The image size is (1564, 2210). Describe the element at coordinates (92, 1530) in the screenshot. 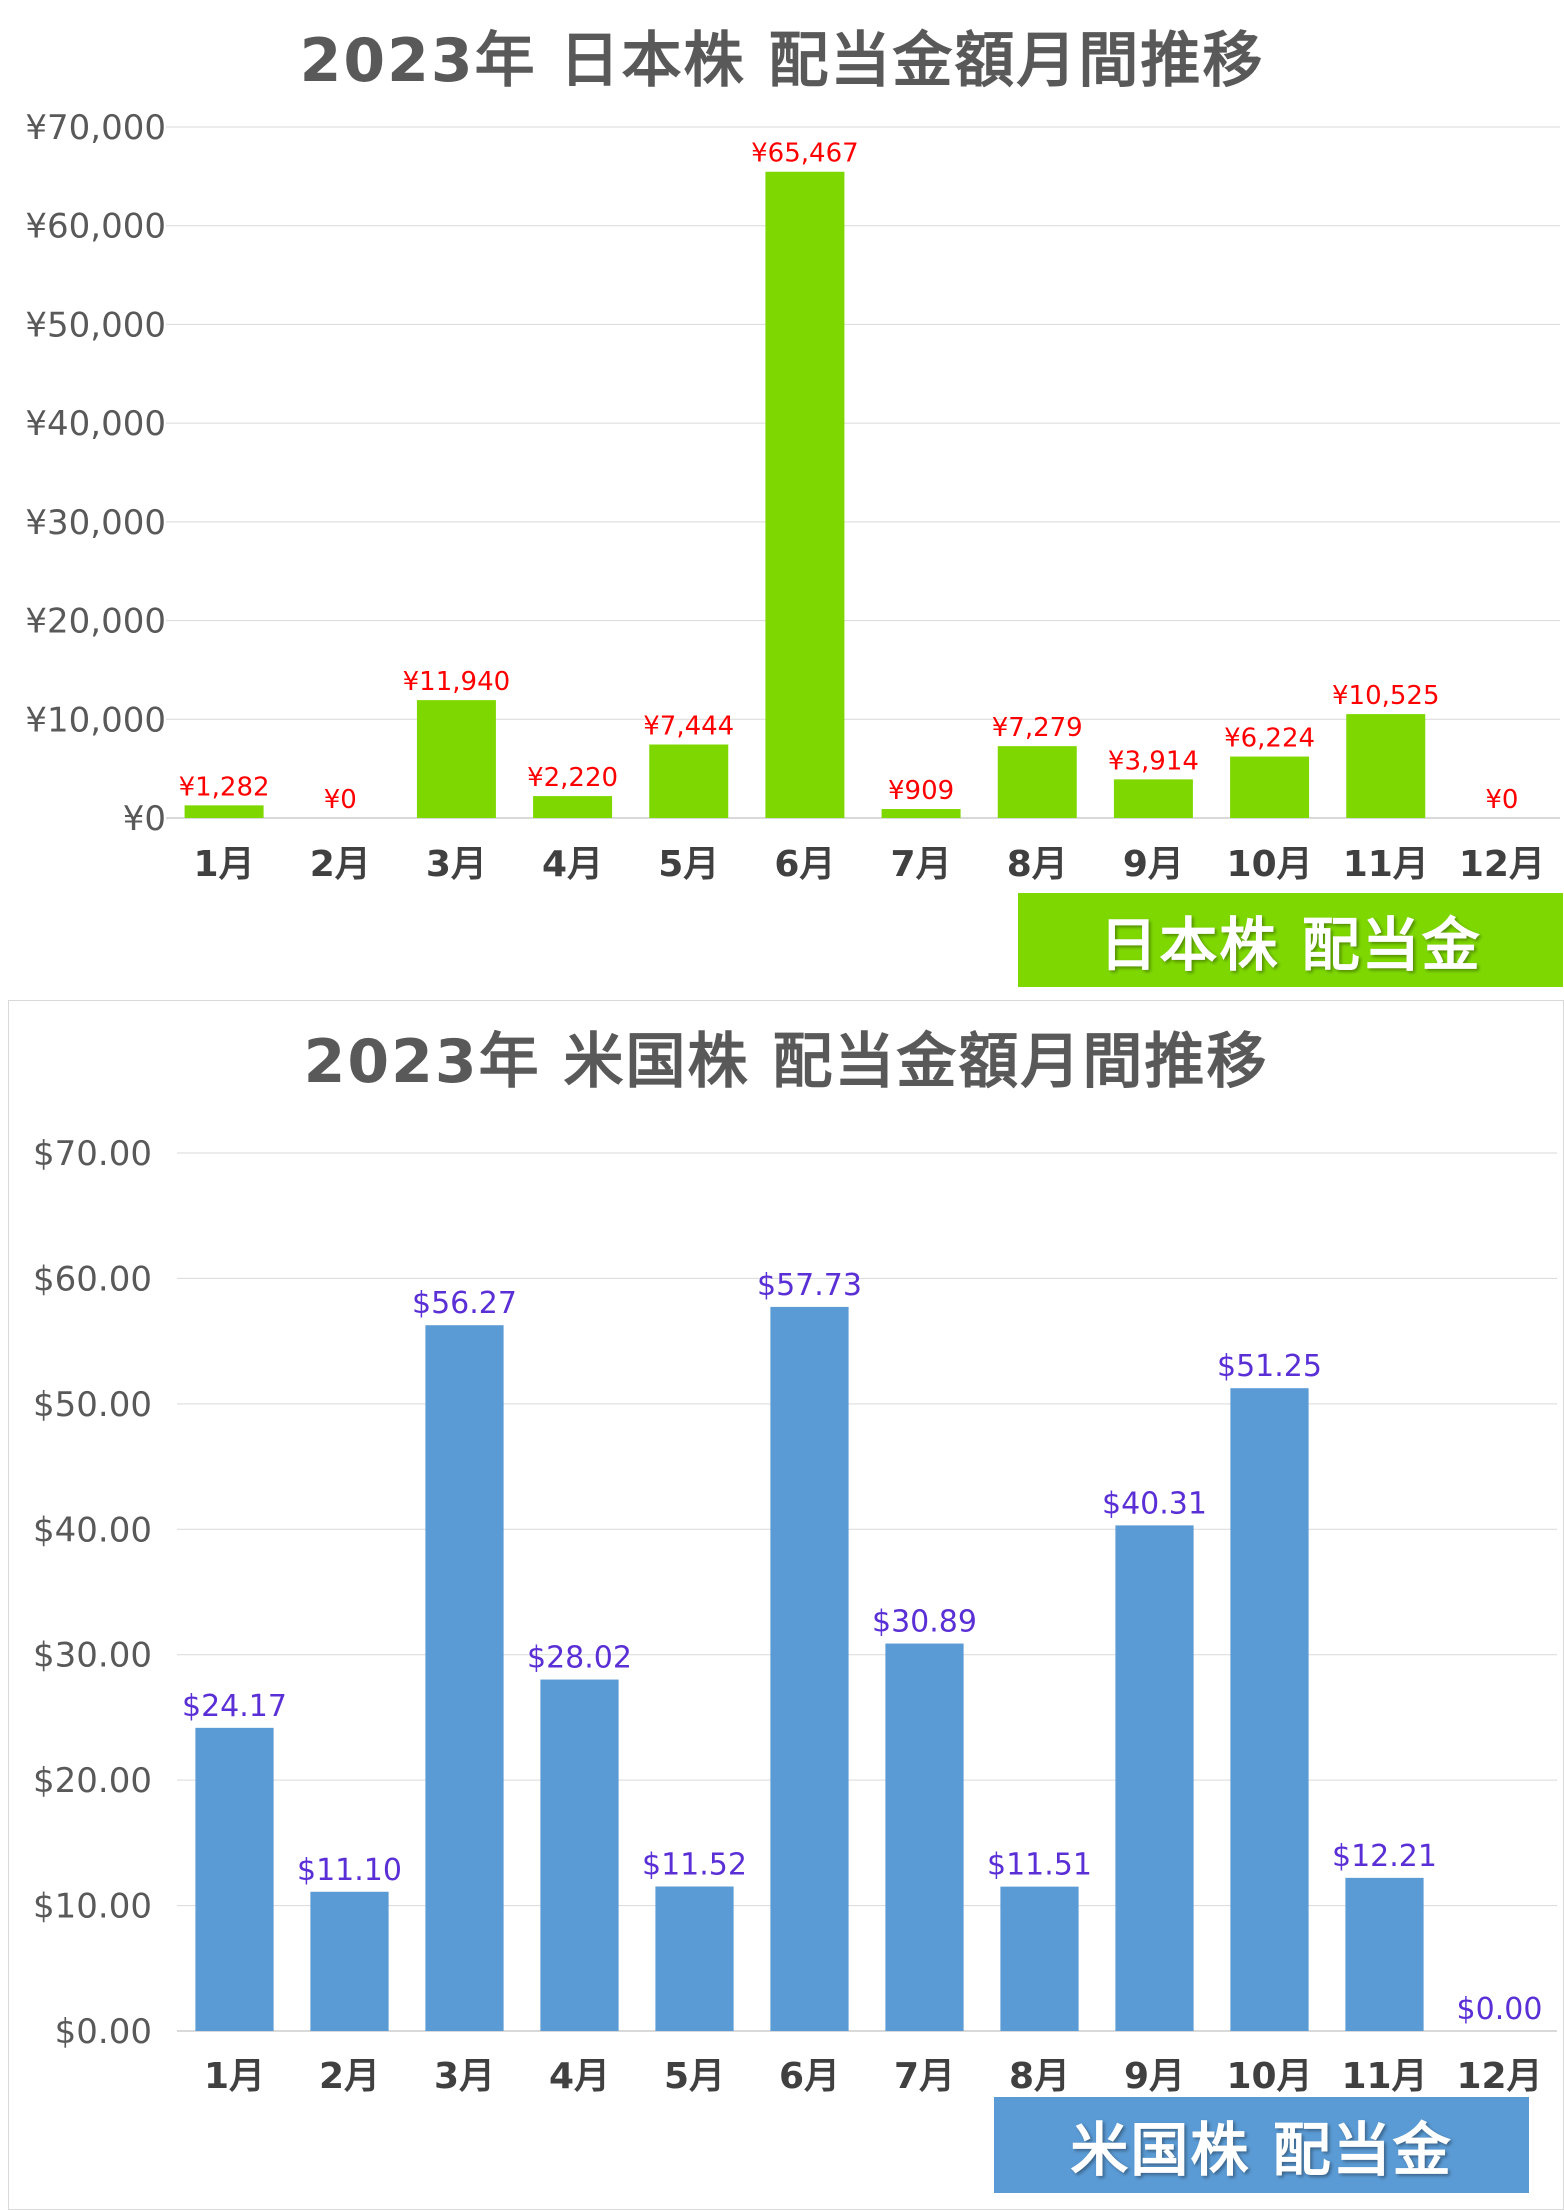

I see `us-y-tick-label: $40.00` at that location.